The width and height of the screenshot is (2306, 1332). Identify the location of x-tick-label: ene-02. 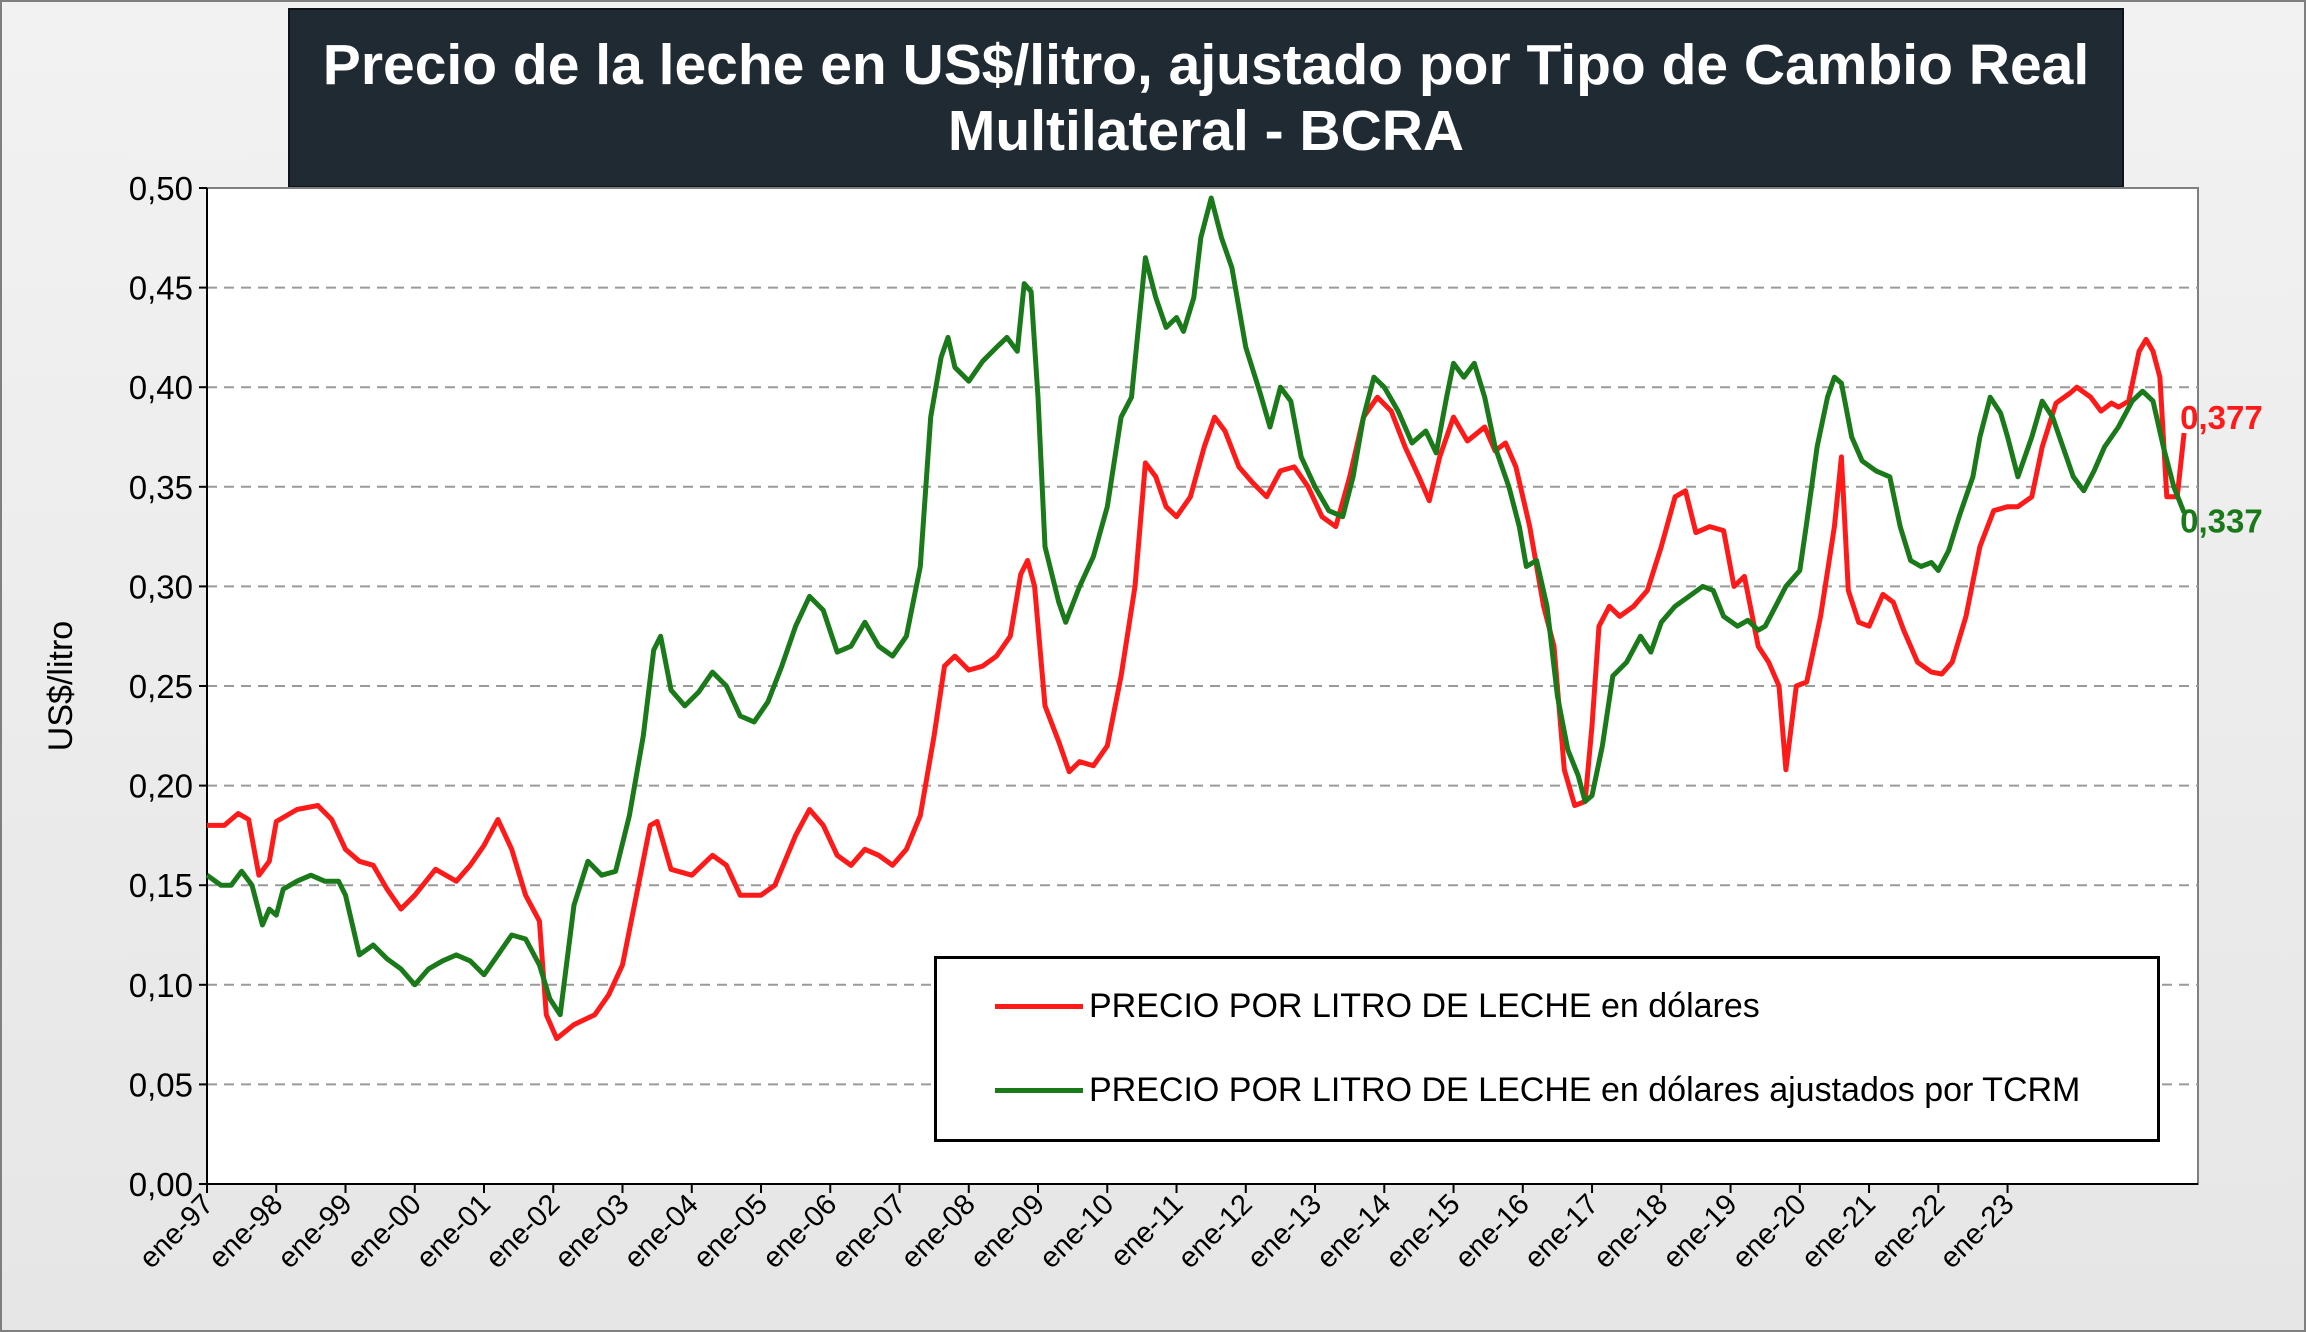
(523, 1231).